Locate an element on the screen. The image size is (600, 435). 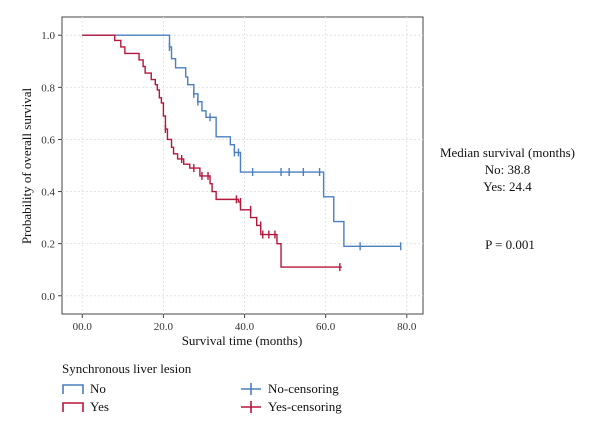
x-tick-label: 40.0 is located at coordinates (245, 327).